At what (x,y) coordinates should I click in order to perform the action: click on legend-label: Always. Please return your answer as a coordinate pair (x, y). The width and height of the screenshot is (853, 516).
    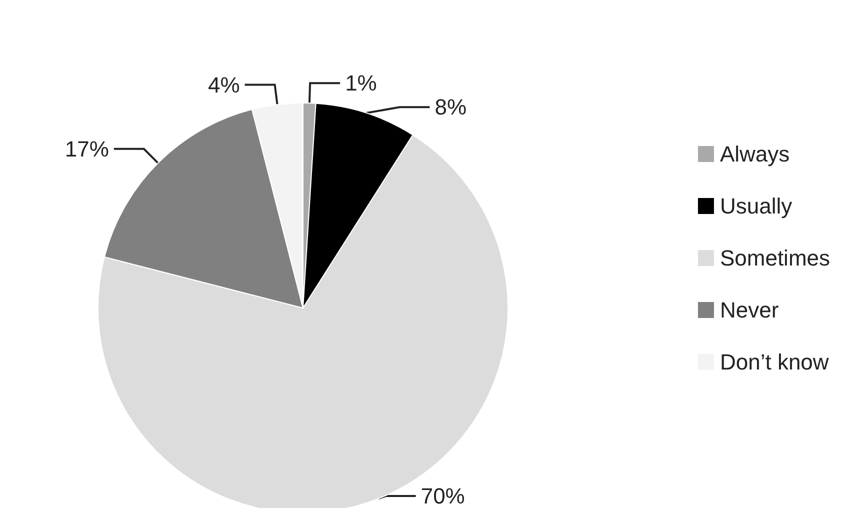
    Looking at the image, I should click on (755, 154).